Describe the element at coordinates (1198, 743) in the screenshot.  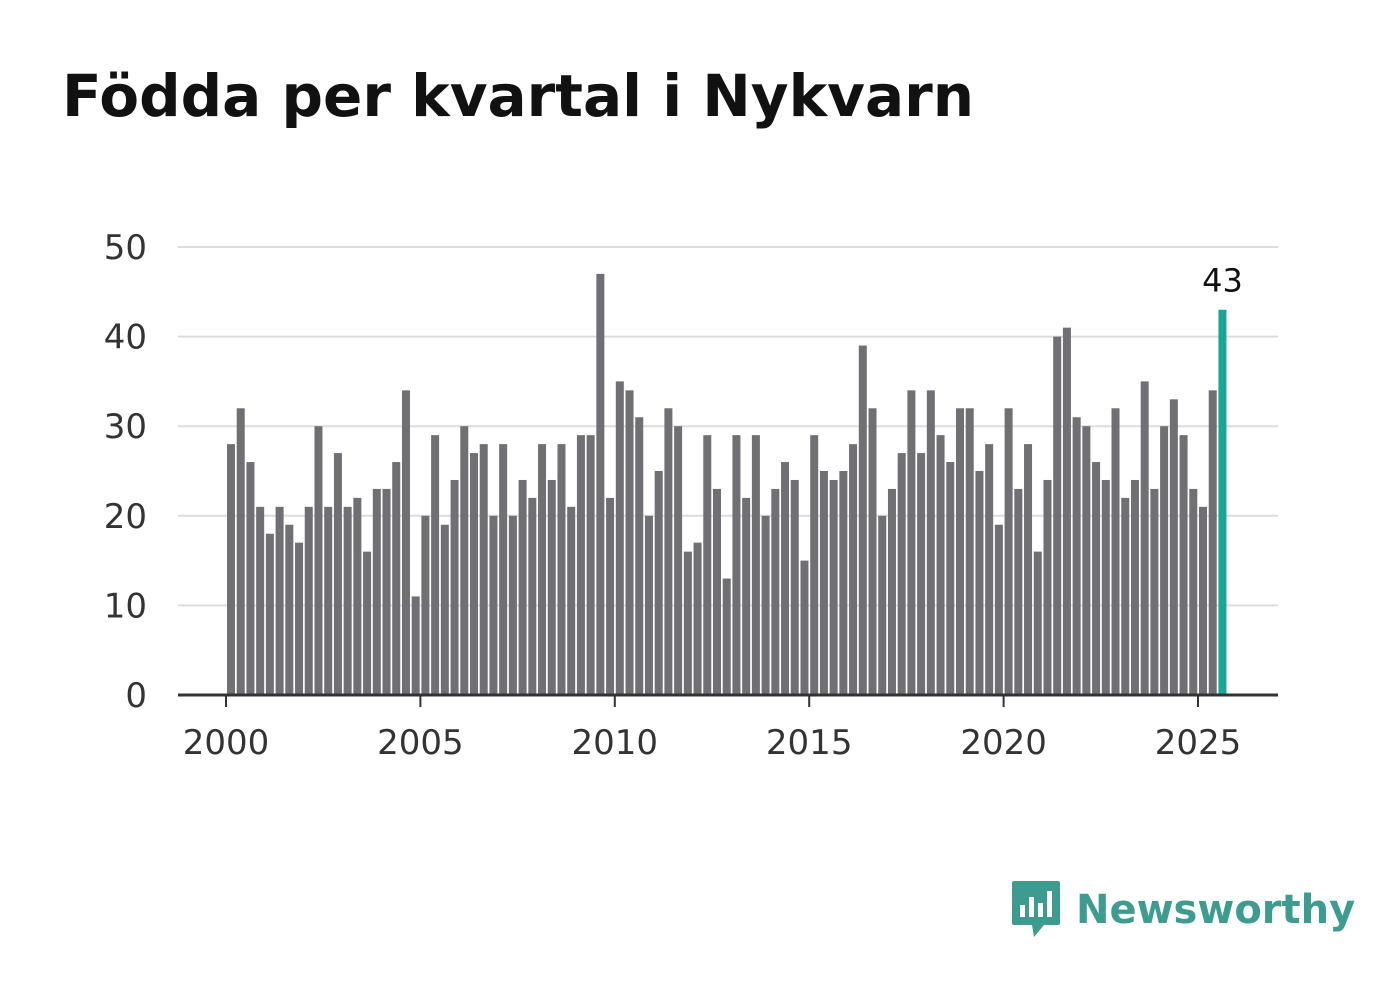
I see `x-tick-label: 2025` at that location.